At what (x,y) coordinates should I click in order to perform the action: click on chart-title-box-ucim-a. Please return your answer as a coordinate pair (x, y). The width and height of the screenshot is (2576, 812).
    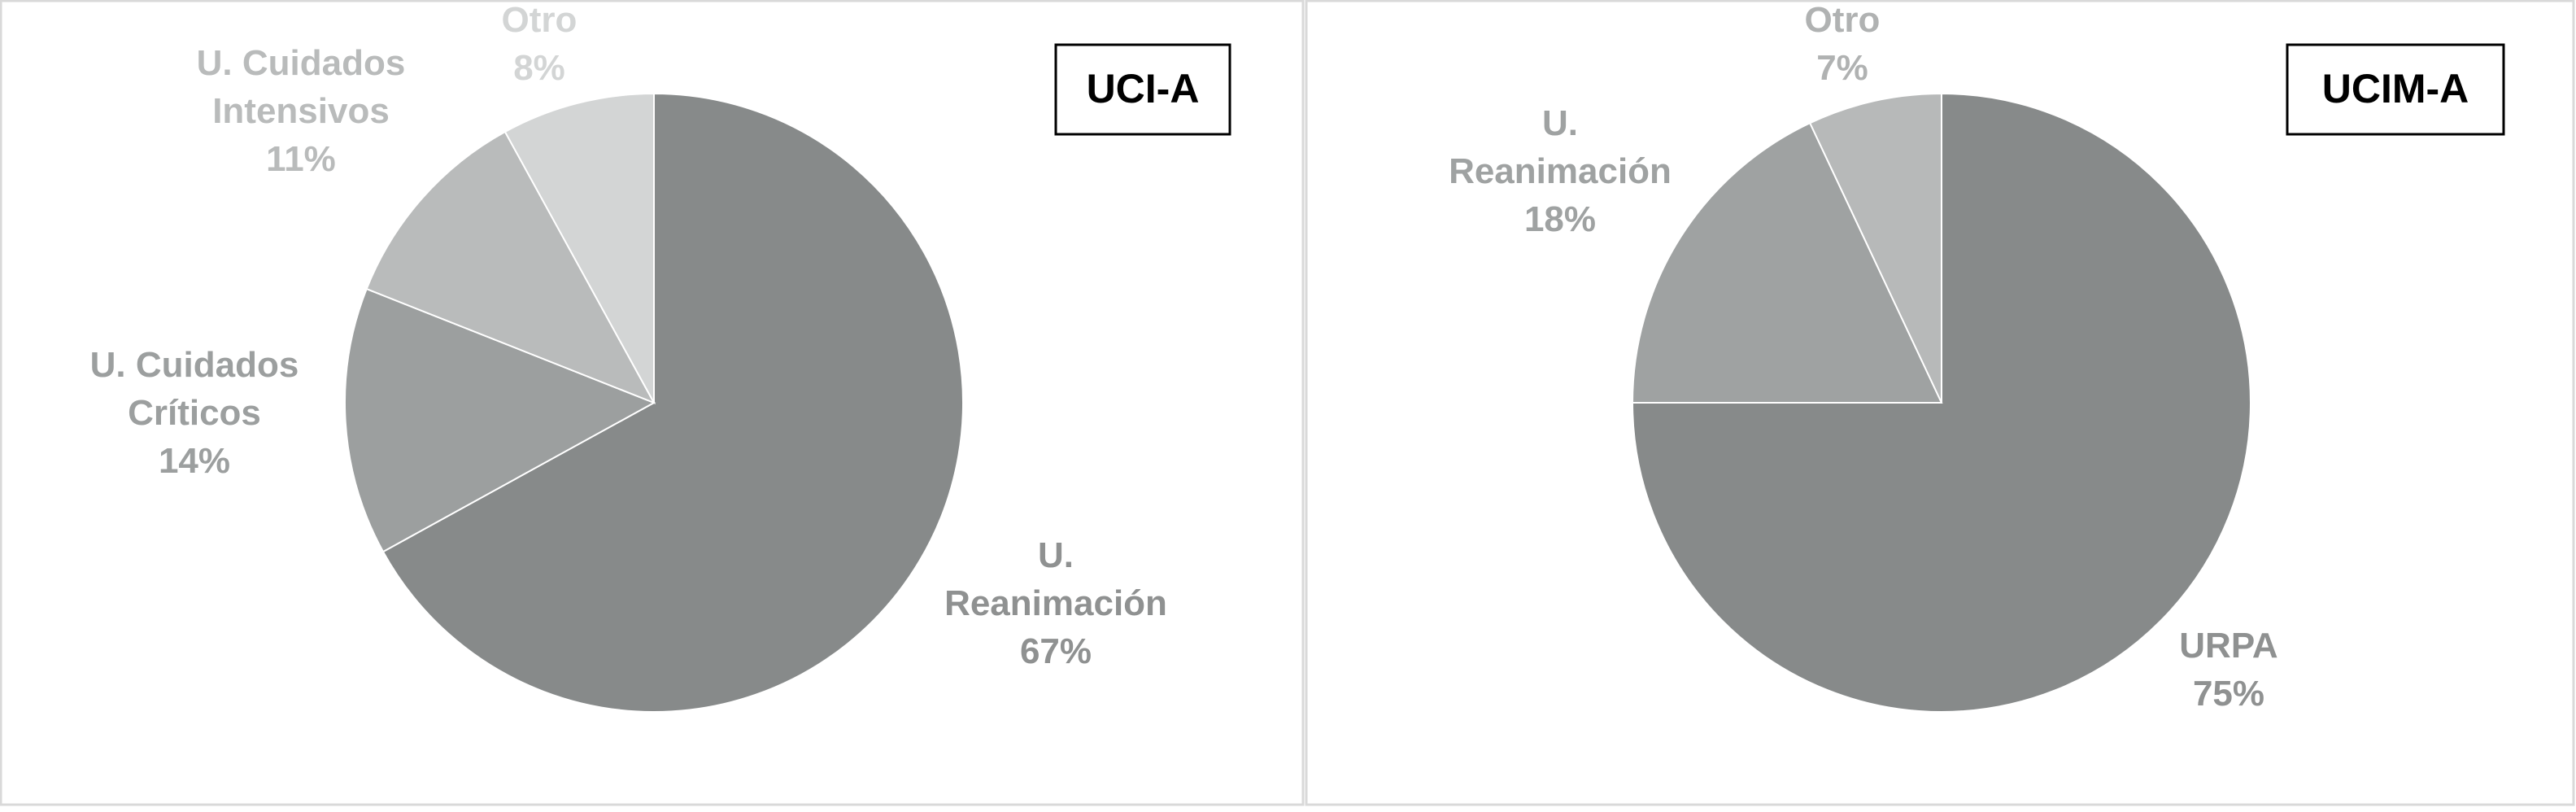
    Looking at the image, I should click on (2395, 89).